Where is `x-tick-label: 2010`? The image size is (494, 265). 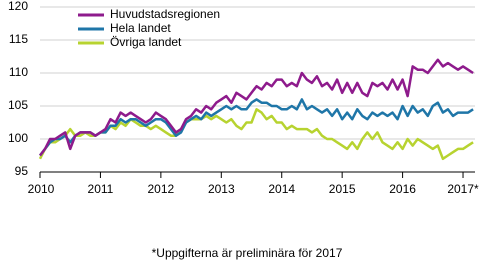 x-tick-label: 2010 is located at coordinates (41, 189).